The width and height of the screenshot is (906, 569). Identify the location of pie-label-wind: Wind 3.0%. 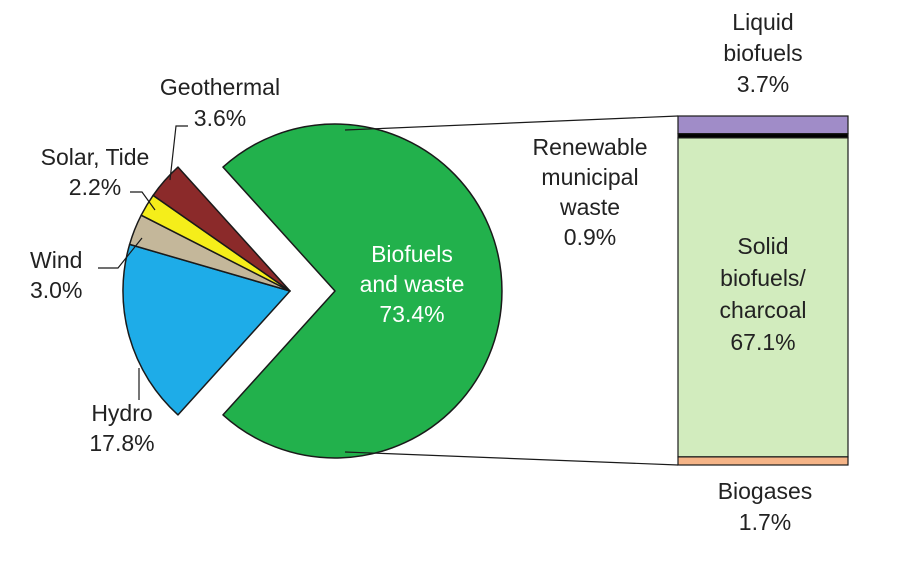
(56, 275).